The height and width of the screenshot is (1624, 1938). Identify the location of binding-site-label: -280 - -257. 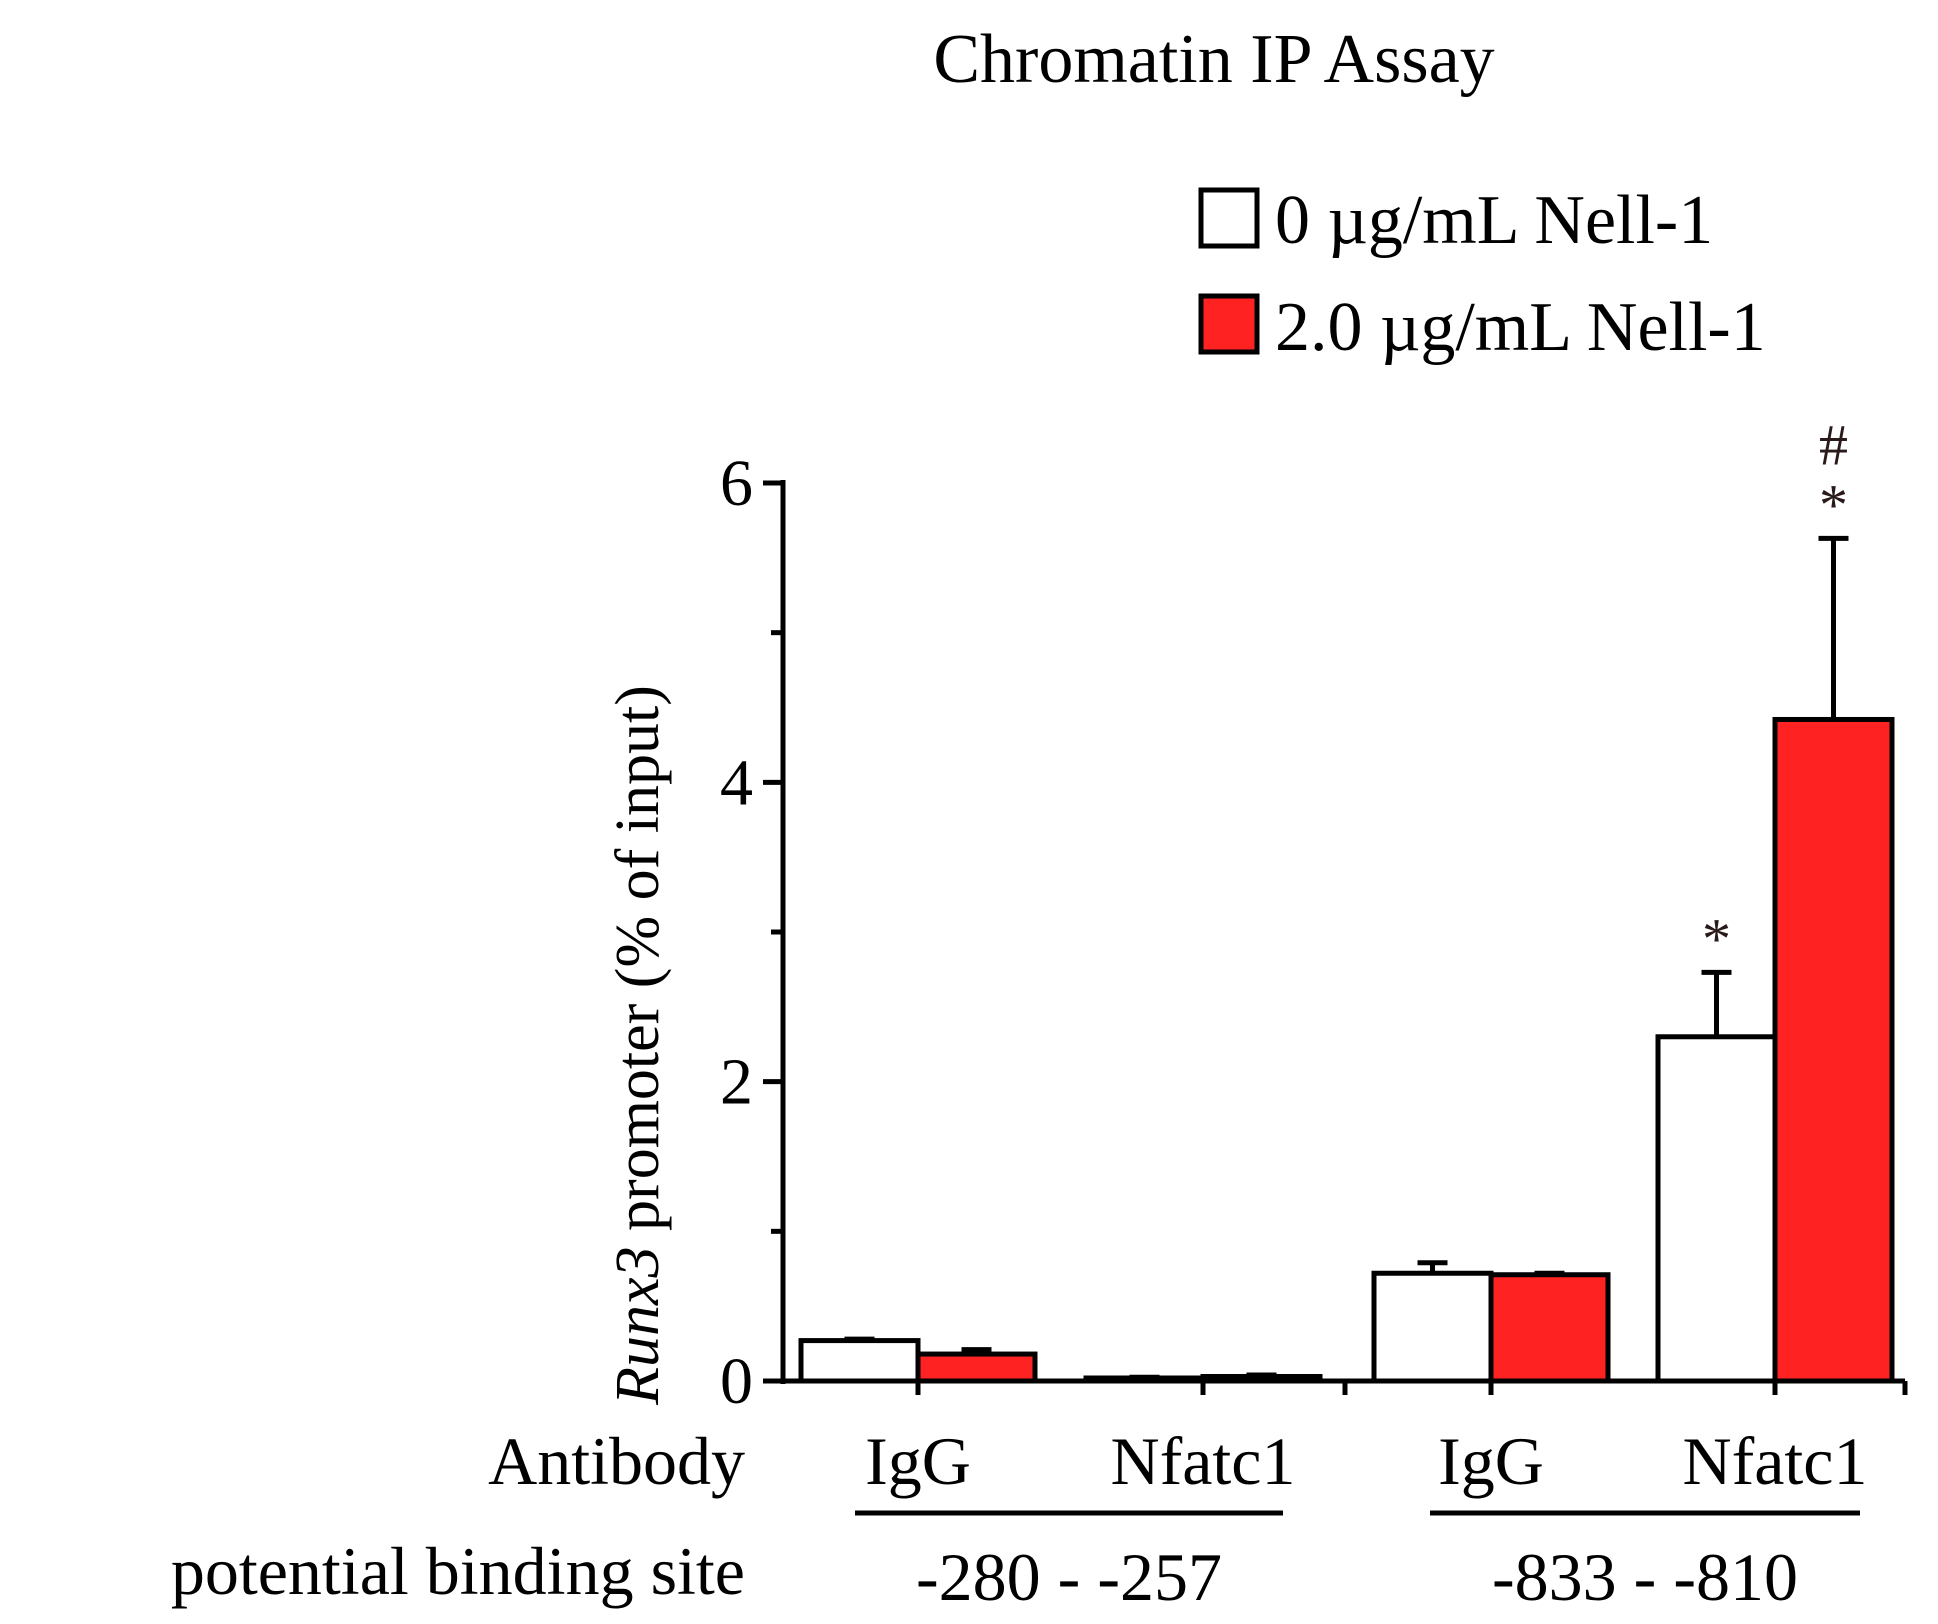
(1069, 1577).